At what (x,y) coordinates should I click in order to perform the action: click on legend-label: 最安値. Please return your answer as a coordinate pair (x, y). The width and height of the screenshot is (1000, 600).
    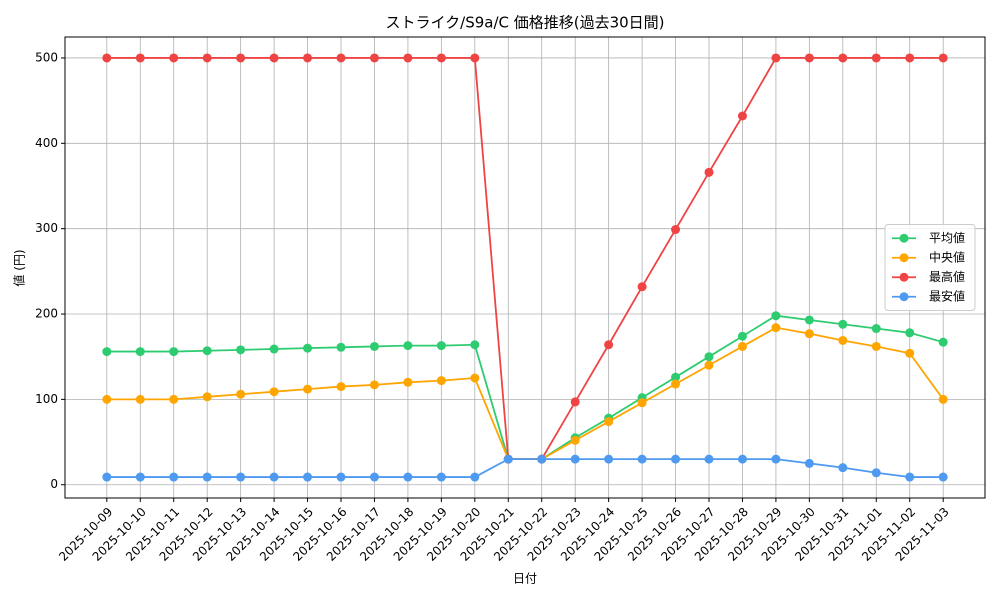
    Looking at the image, I should click on (947, 295).